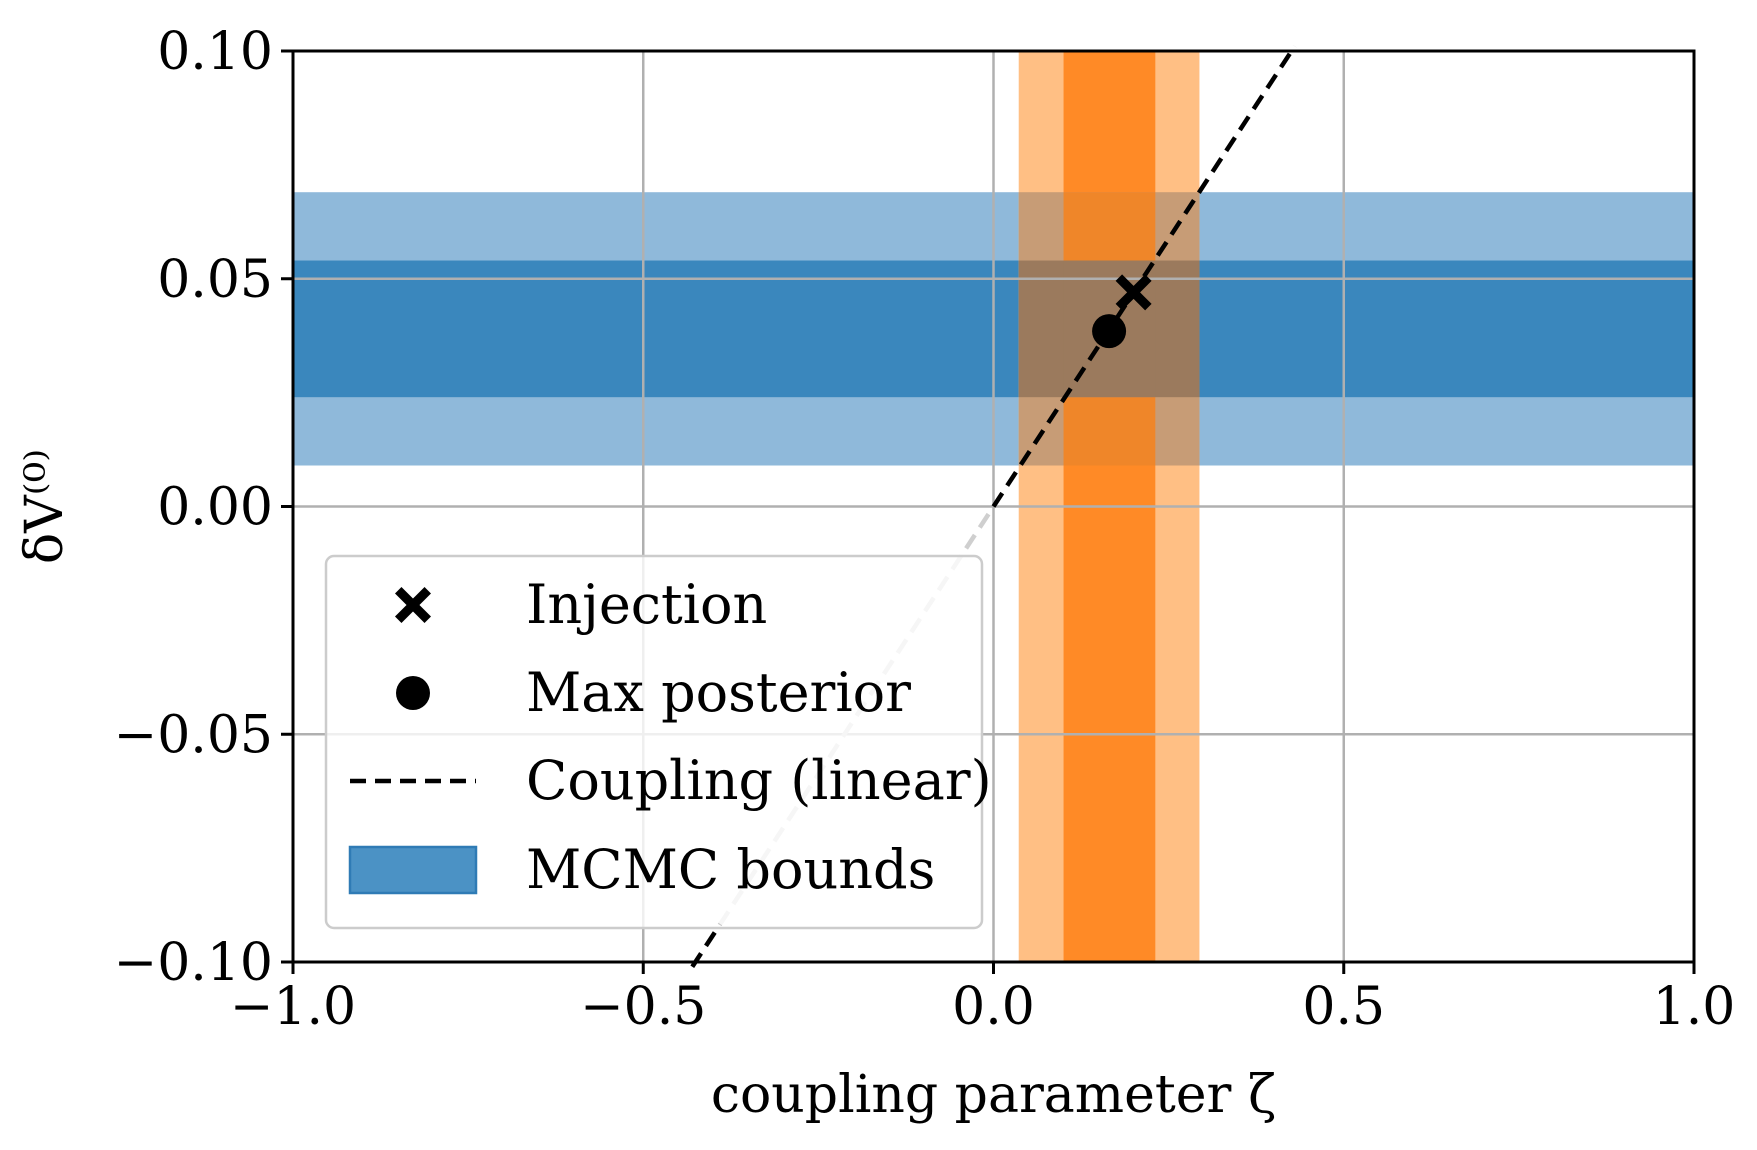  I want to click on legend-max-posterior-icon, so click(413, 693).